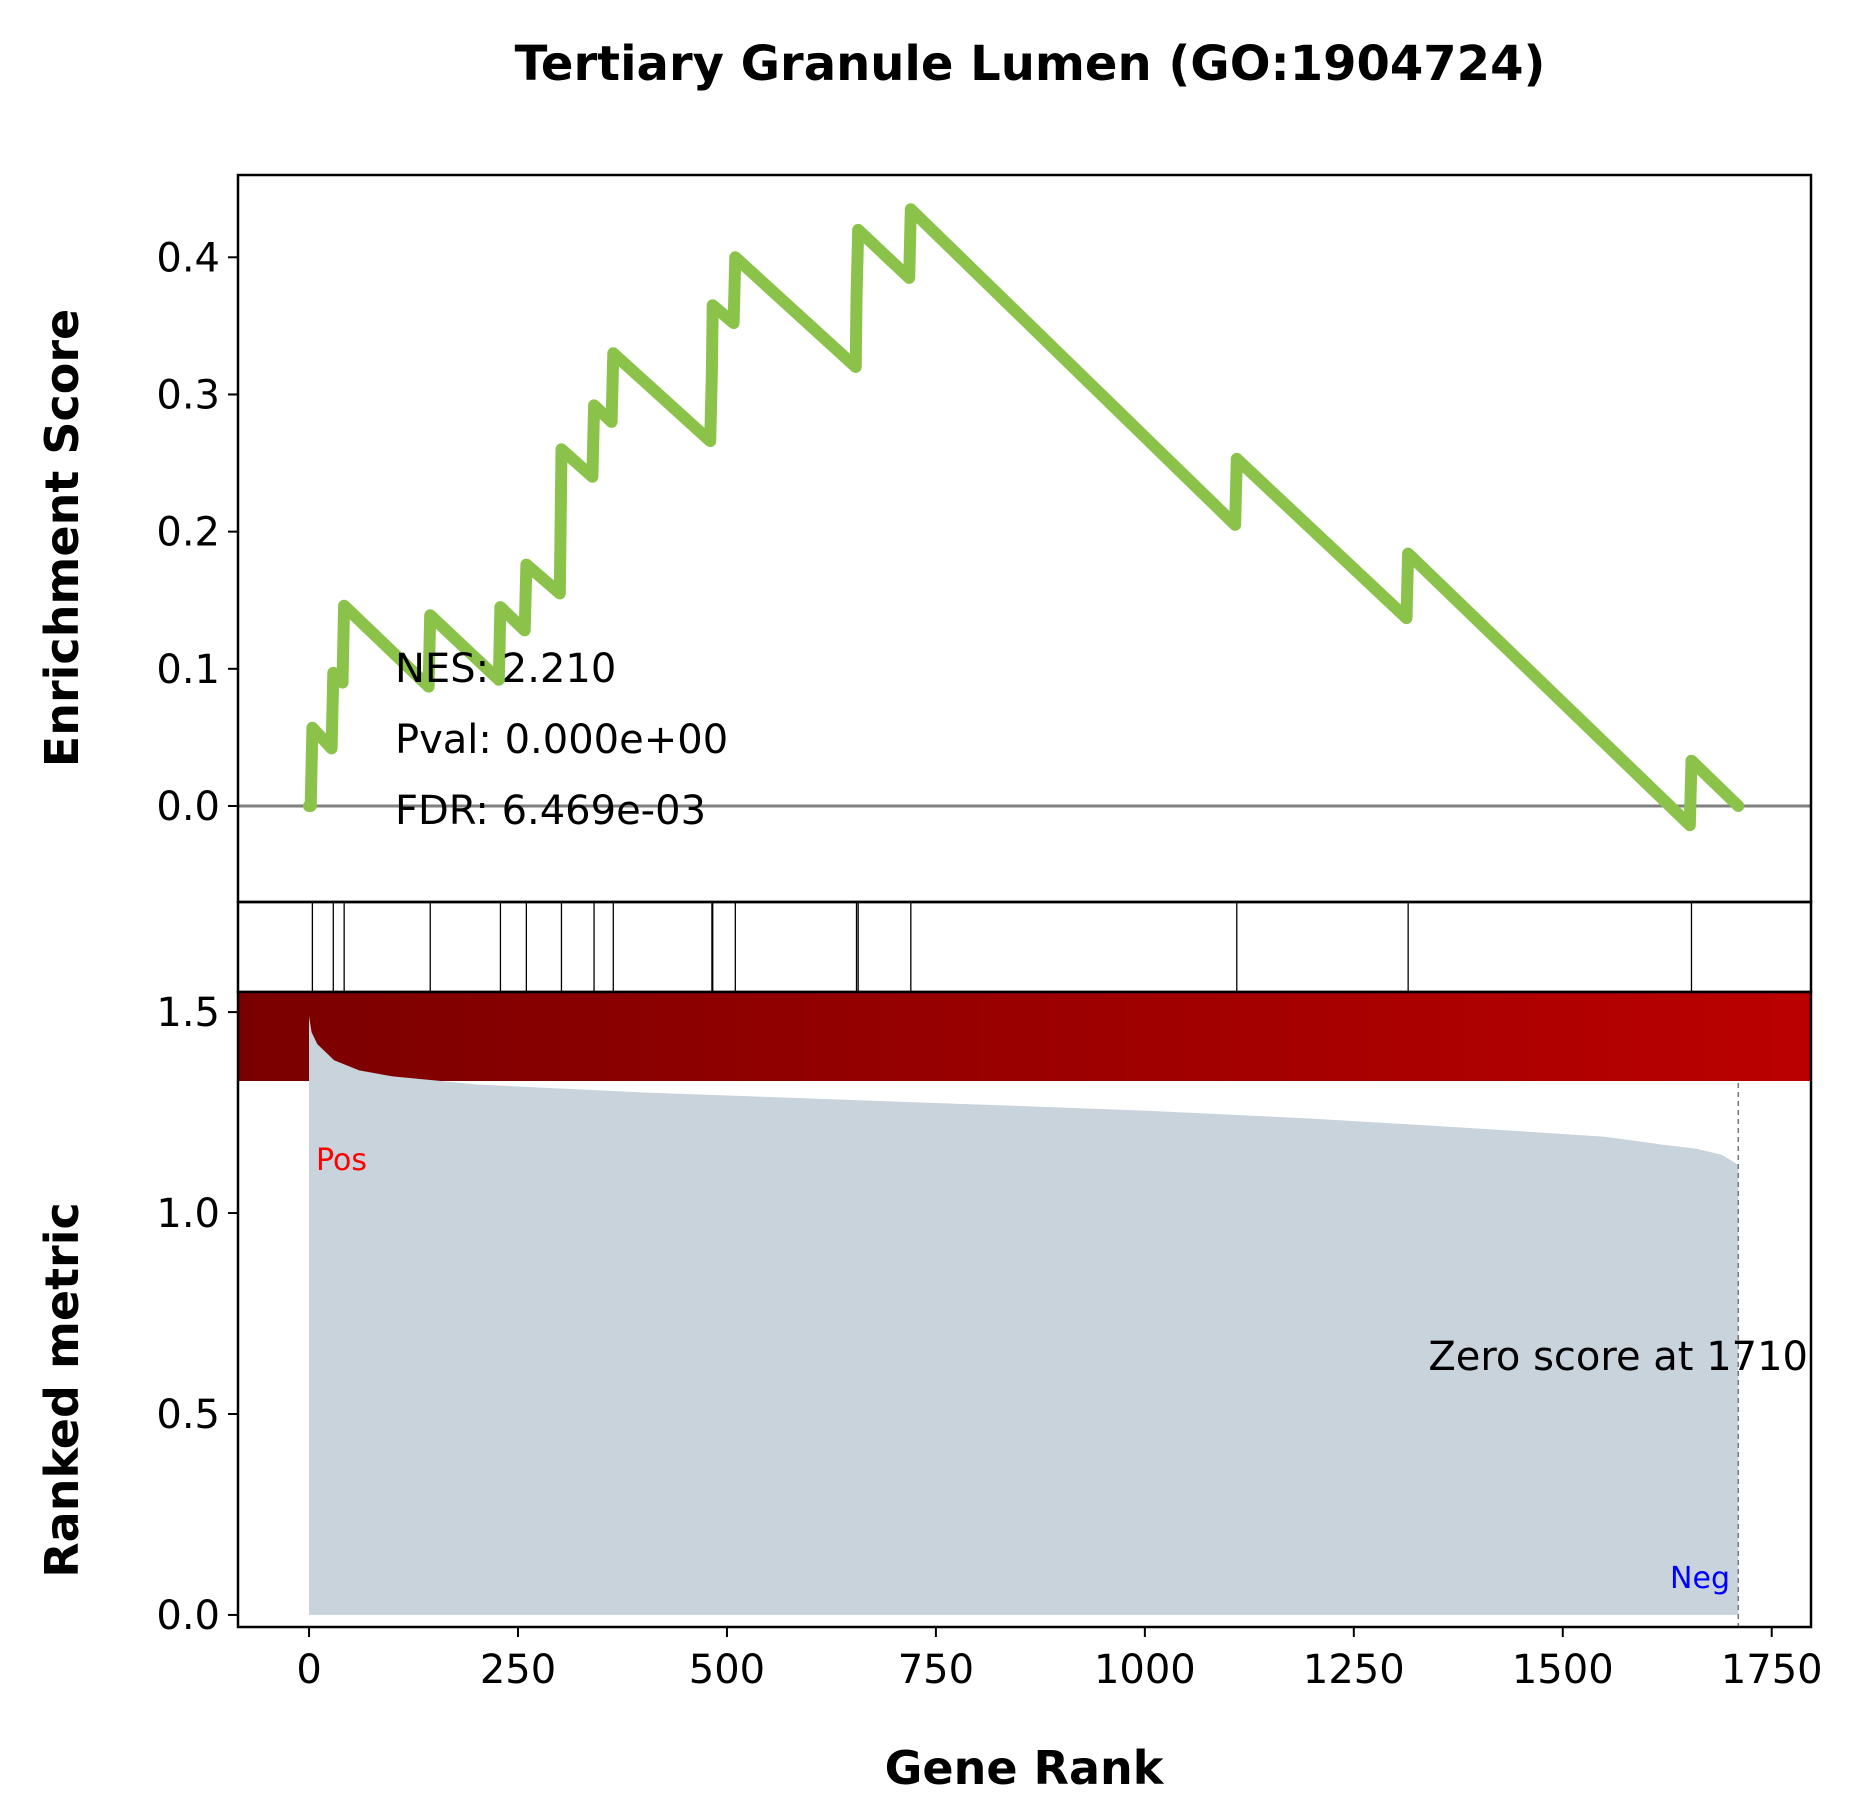 Image resolution: width=1861 pixels, height=1812 pixels. What do you see at coordinates (62, 1390) in the screenshot?
I see `metric-y-axis-label: Ranked metric` at bounding box center [62, 1390].